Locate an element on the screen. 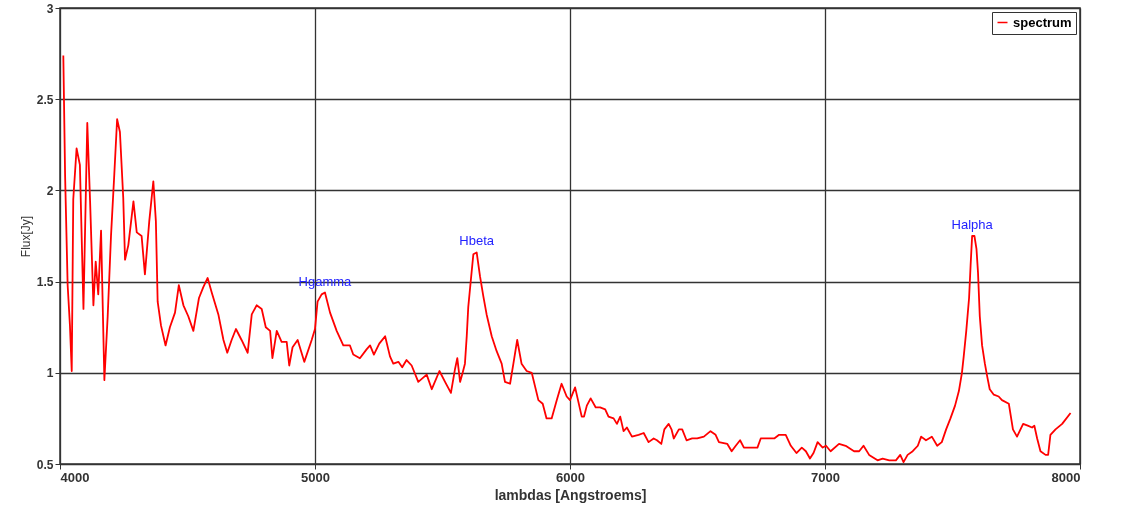 The height and width of the screenshot is (510, 1134). x-tick-label: 7000 is located at coordinates (825, 477).